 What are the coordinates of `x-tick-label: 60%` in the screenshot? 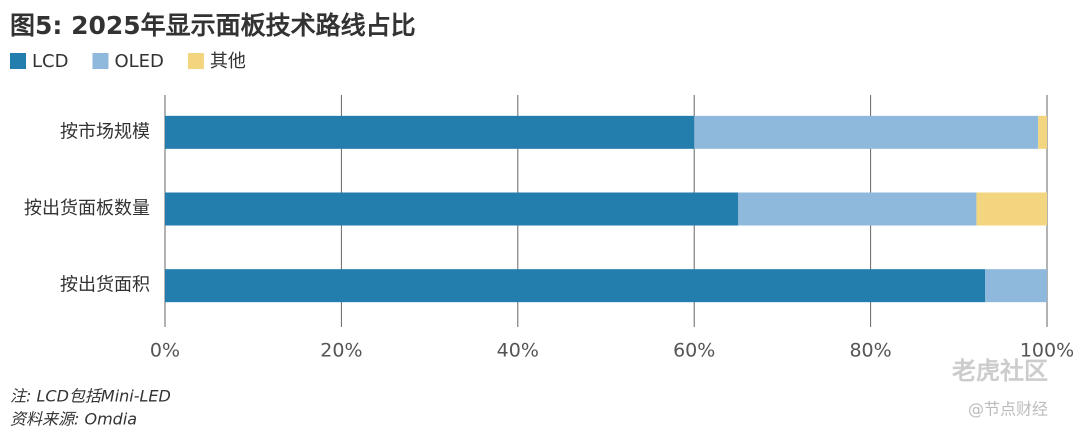 It's located at (694, 351).